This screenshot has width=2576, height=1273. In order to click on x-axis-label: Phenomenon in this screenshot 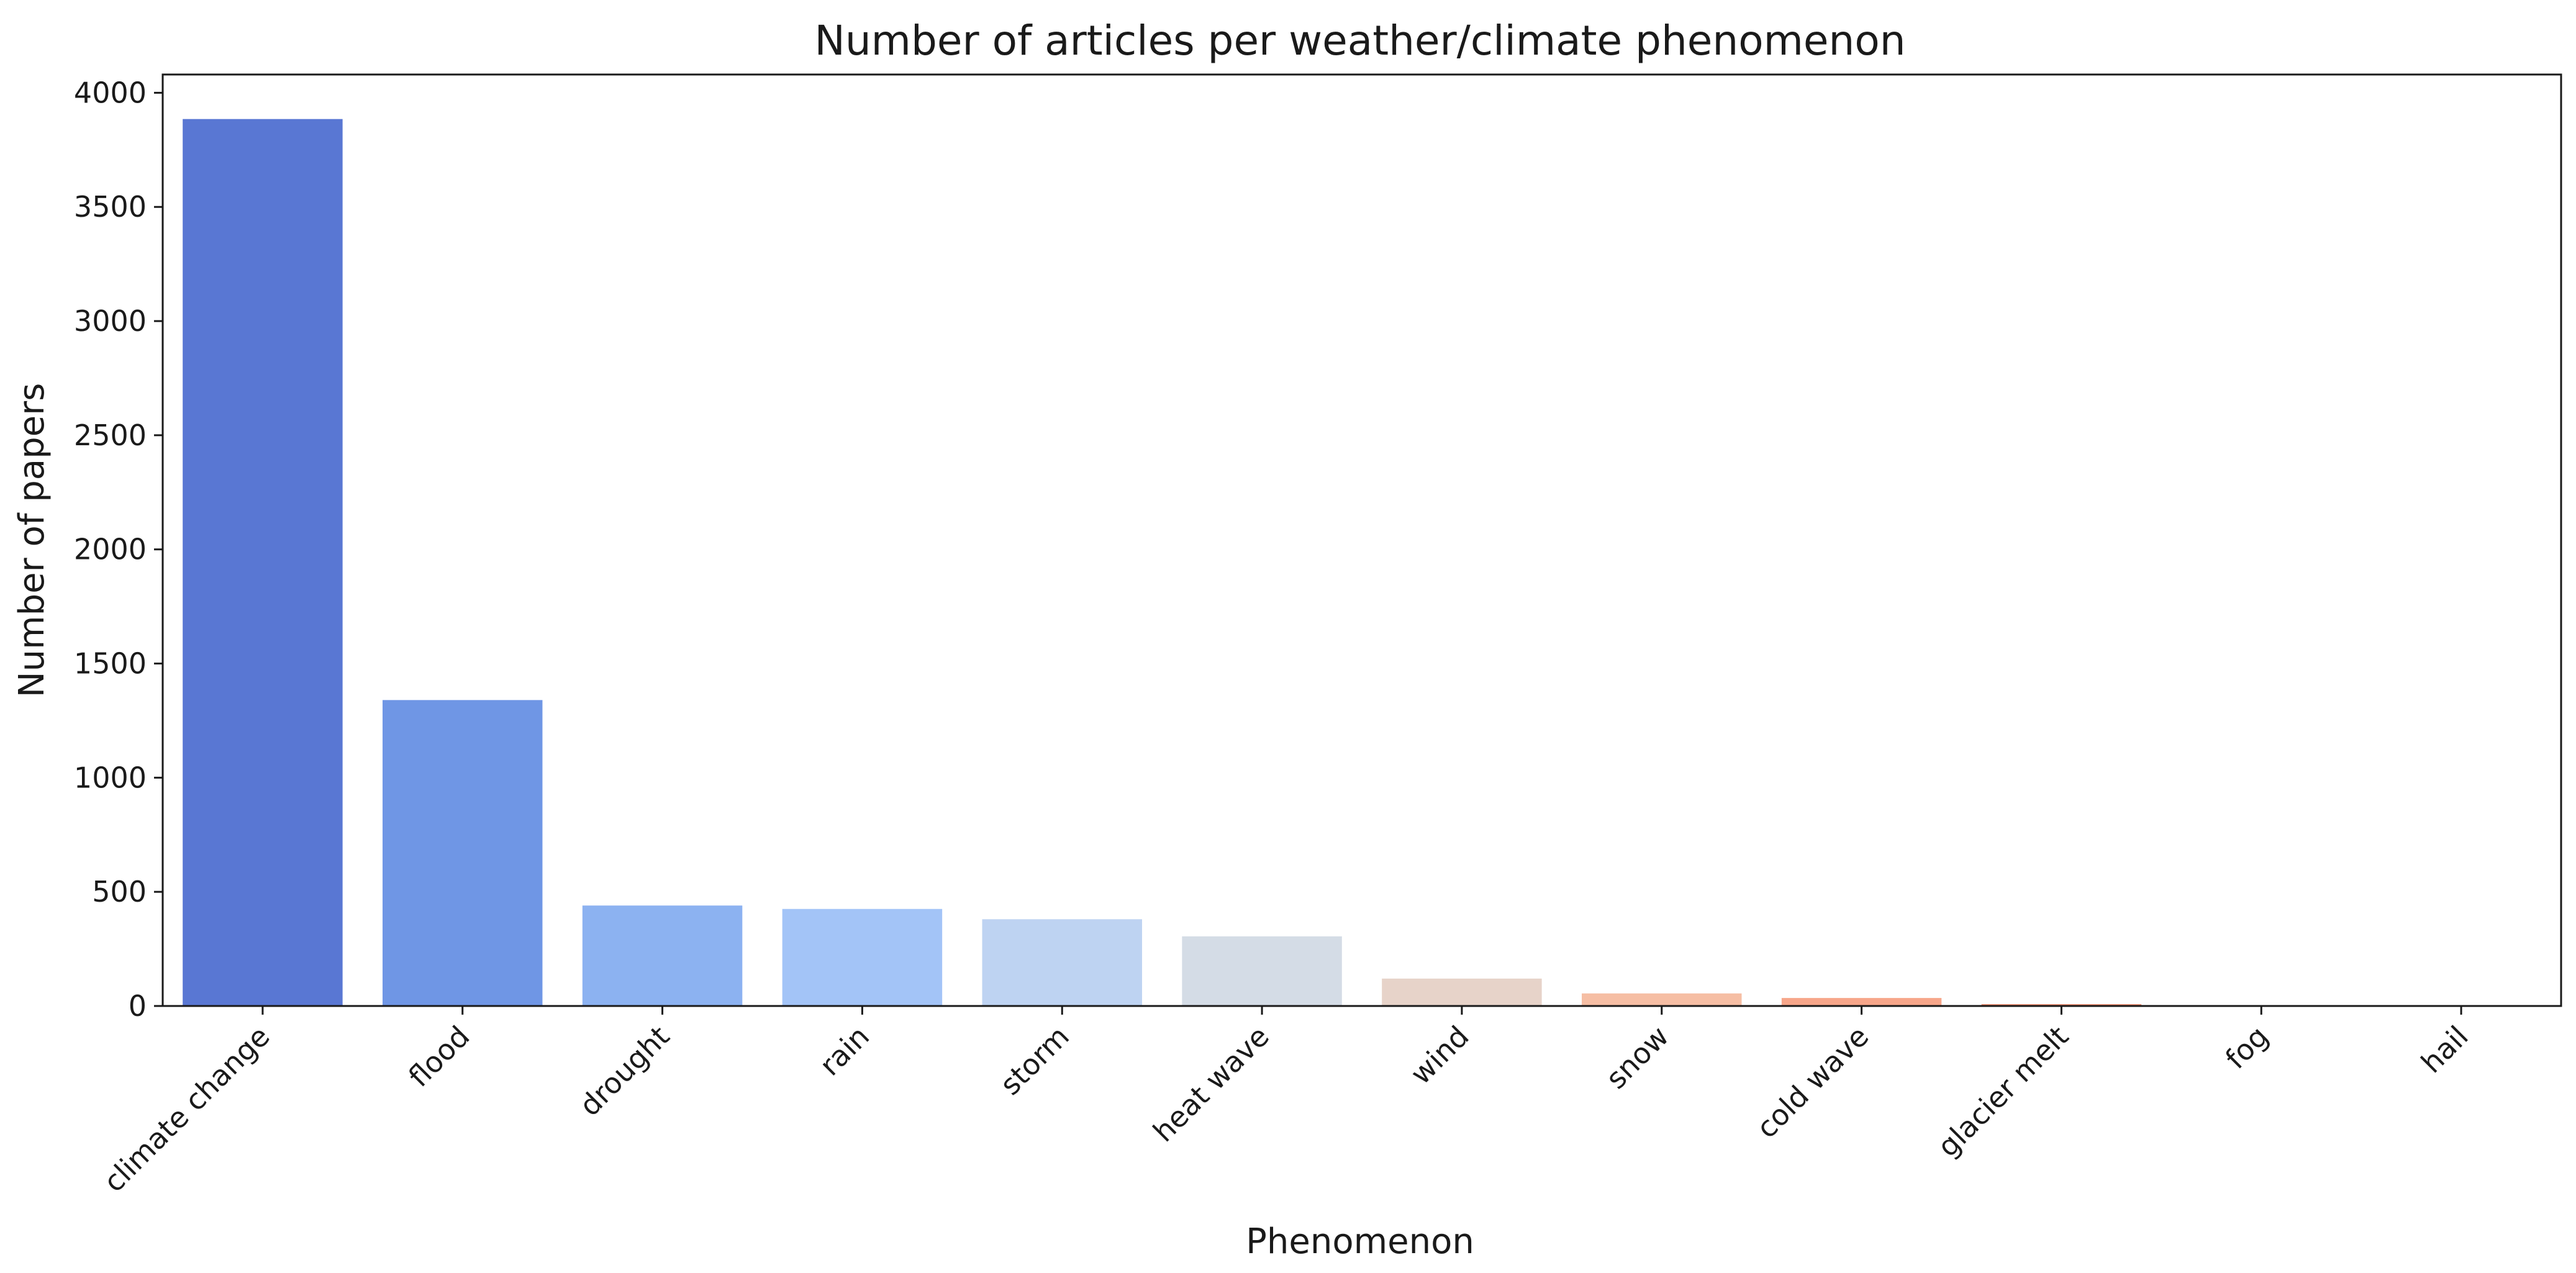, I will do `click(1360, 1241)`.